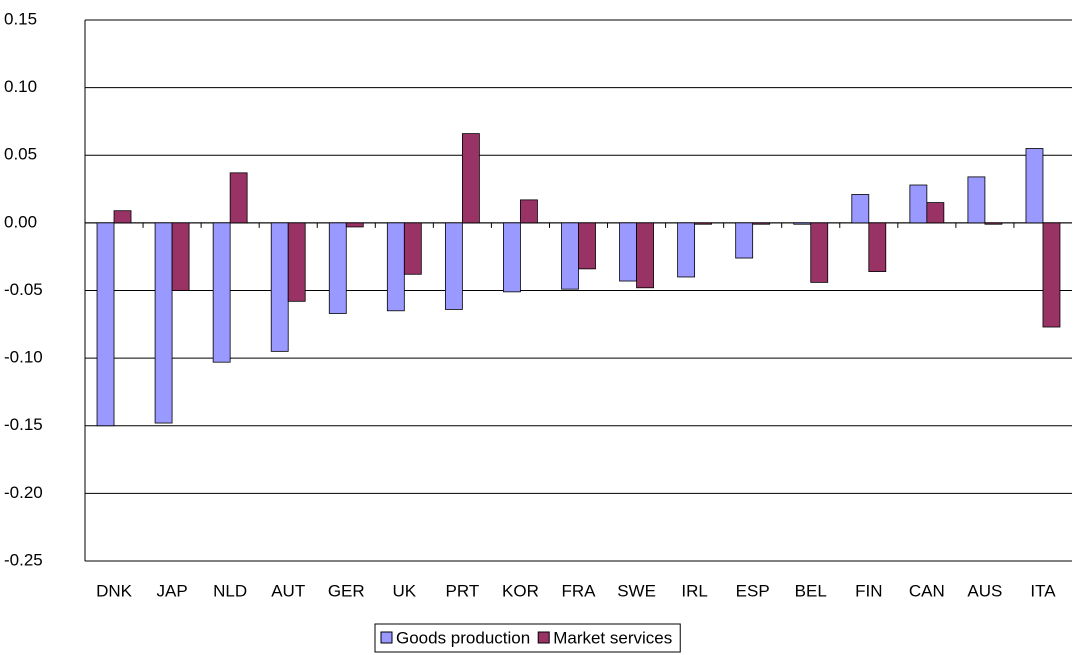  Describe the element at coordinates (612, 637) in the screenshot. I see `legend-label: Market services` at that location.